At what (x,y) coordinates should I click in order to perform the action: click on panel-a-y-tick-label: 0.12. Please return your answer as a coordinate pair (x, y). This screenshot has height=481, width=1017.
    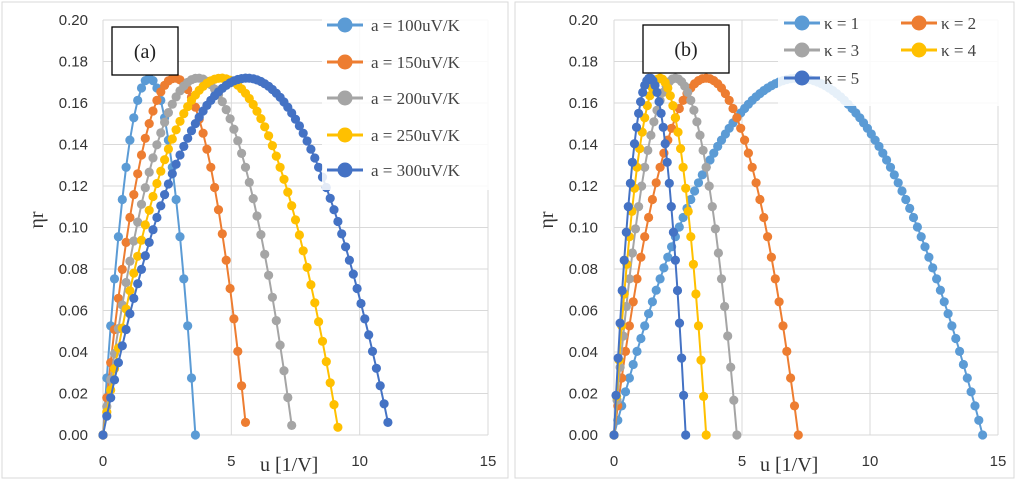
    Looking at the image, I should click on (73, 186).